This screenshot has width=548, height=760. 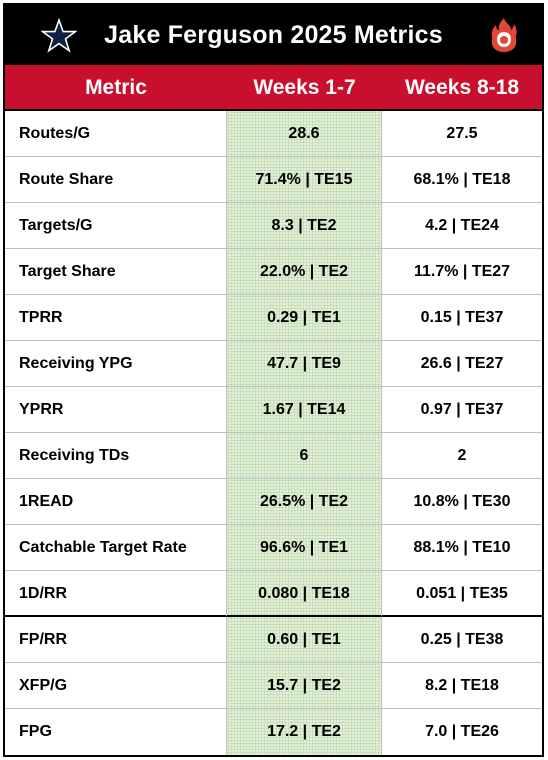 What do you see at coordinates (462, 180) in the screenshot?
I see `weeks-8-18-value: 68.1% | TE18` at bounding box center [462, 180].